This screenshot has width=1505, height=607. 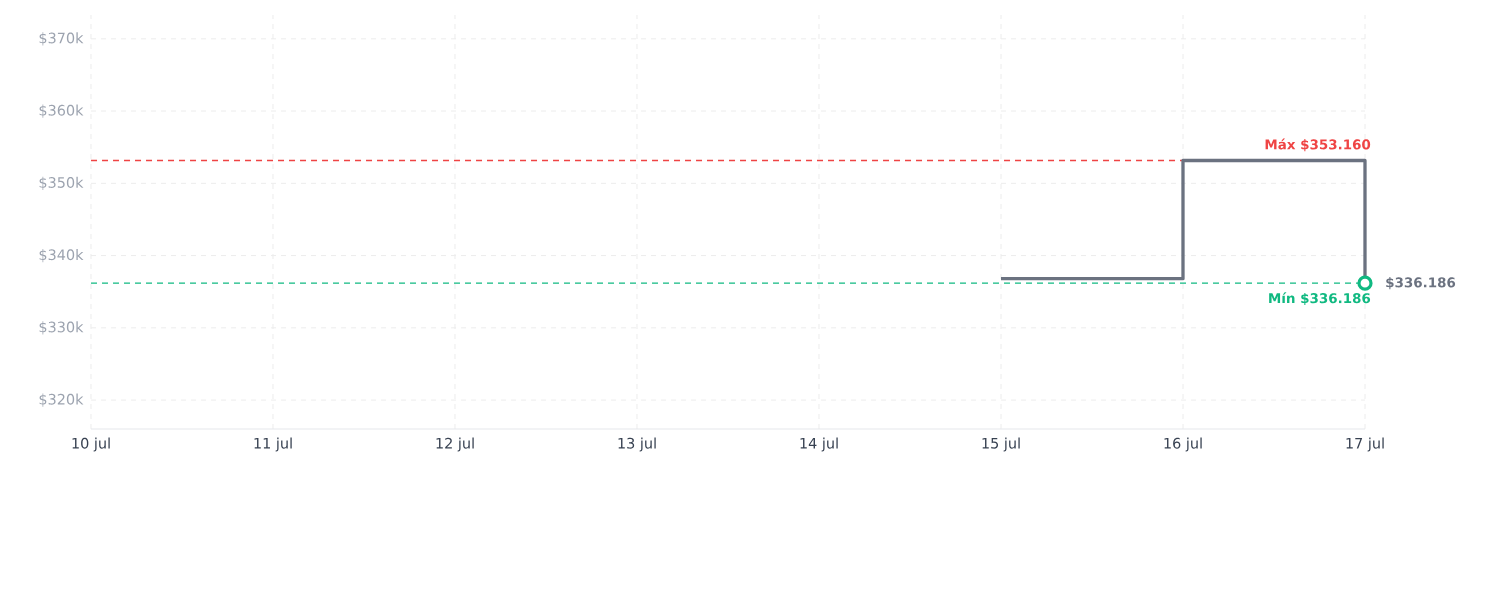 What do you see at coordinates (819, 444) in the screenshot?
I see `x-tick-label: 14 jul` at bounding box center [819, 444].